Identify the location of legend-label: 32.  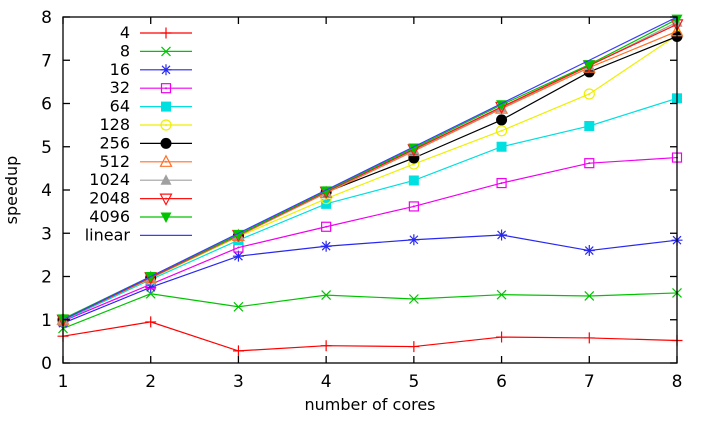
(120, 87).